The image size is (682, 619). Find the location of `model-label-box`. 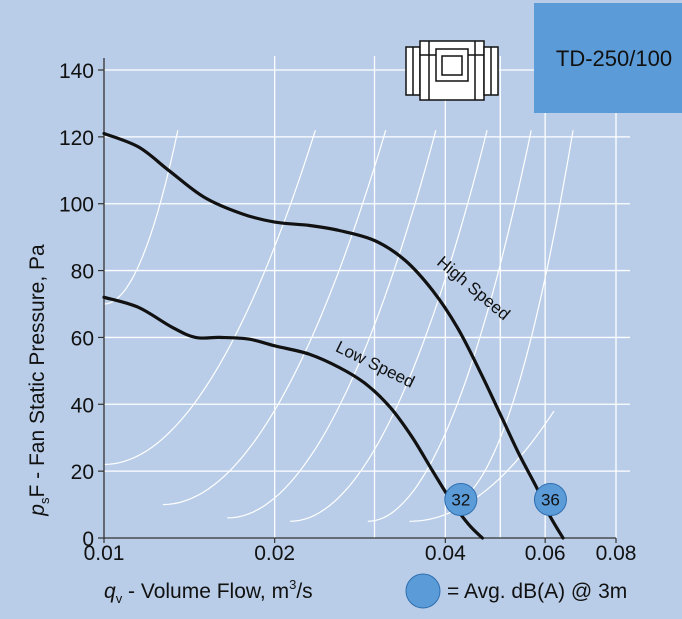

model-label-box is located at coordinates (608, 58).